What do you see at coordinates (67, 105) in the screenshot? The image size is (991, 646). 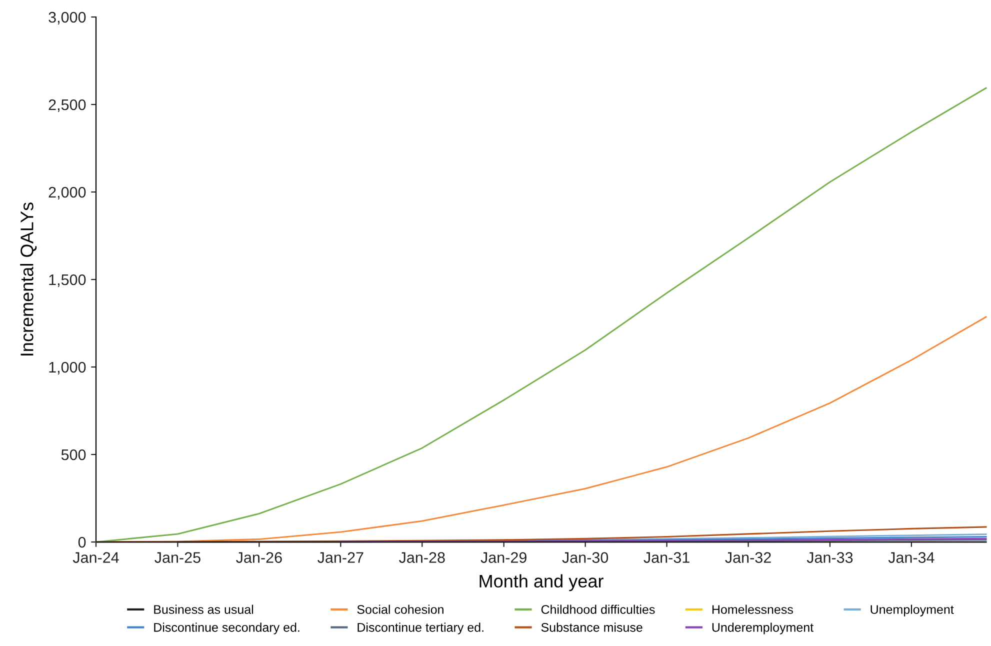 I see `y-tick-label: 2,500` at bounding box center [67, 105].